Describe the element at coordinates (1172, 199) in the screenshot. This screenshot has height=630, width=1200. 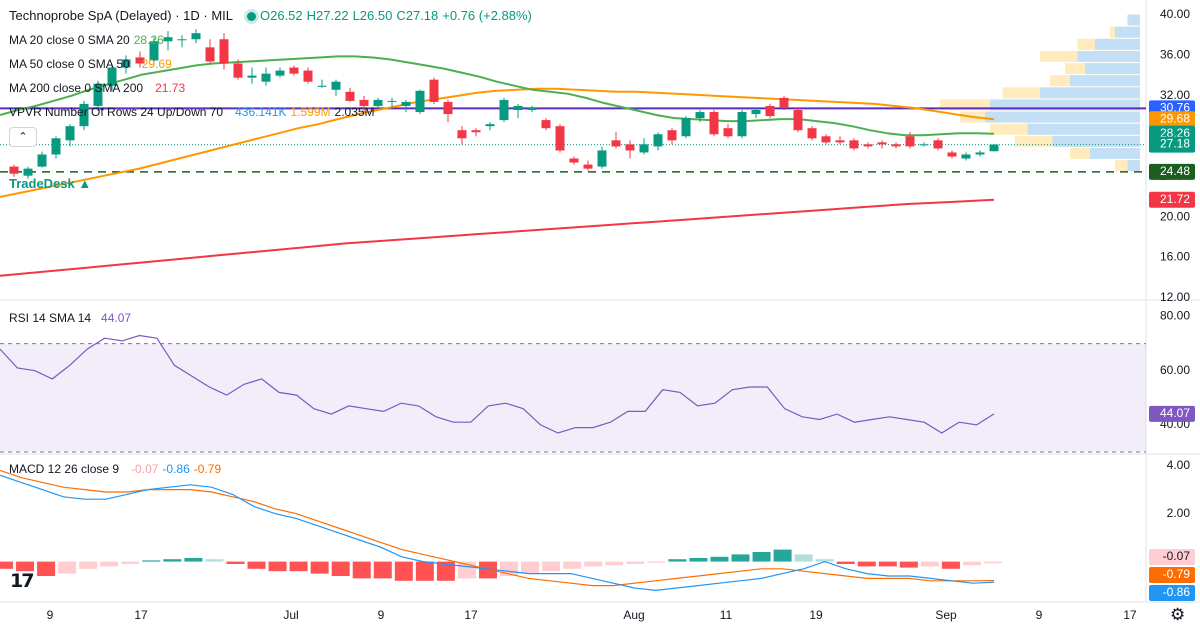
I see `price-badge` at that location.